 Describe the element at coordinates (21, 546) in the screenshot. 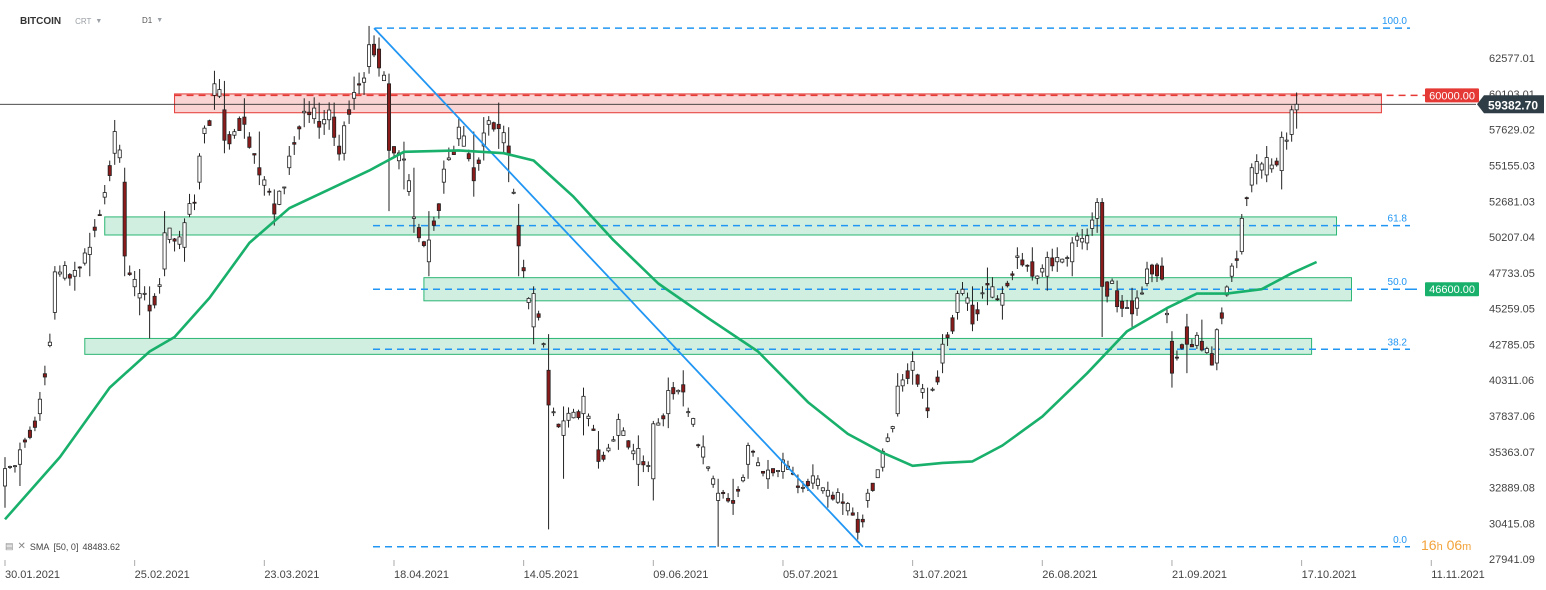

I see `close-icon: ✕` at that location.